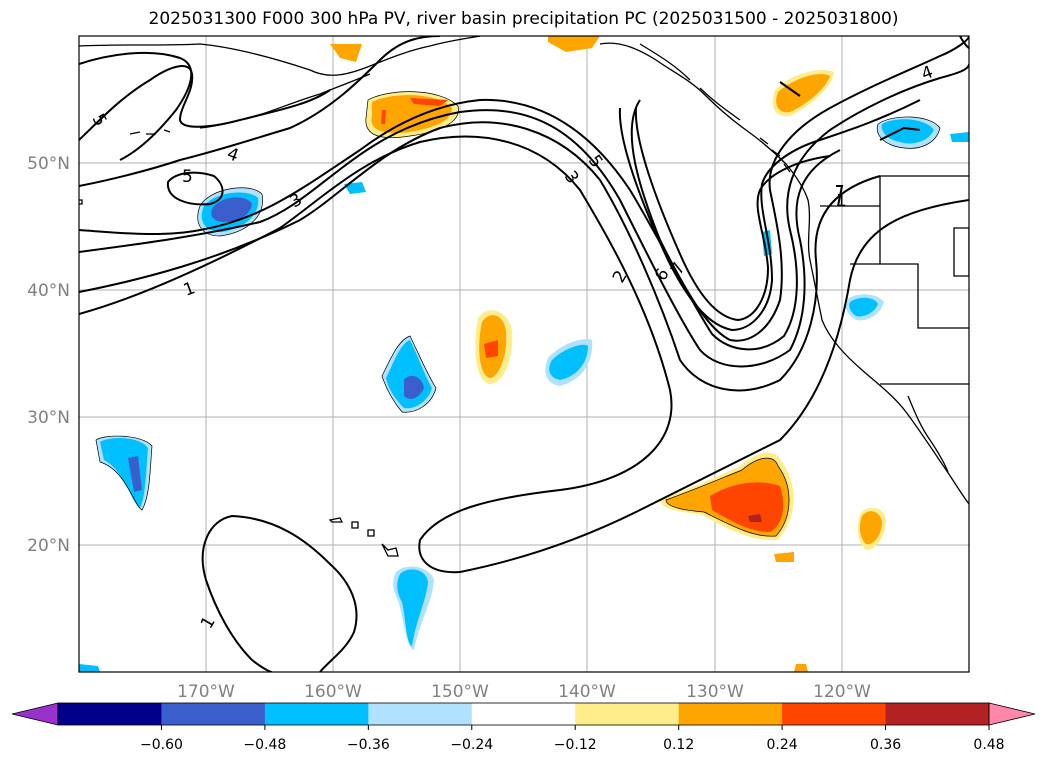 The image size is (1047, 765). Describe the element at coordinates (715, 692) in the screenshot. I see `lon-label-130w: 130°W` at that location.